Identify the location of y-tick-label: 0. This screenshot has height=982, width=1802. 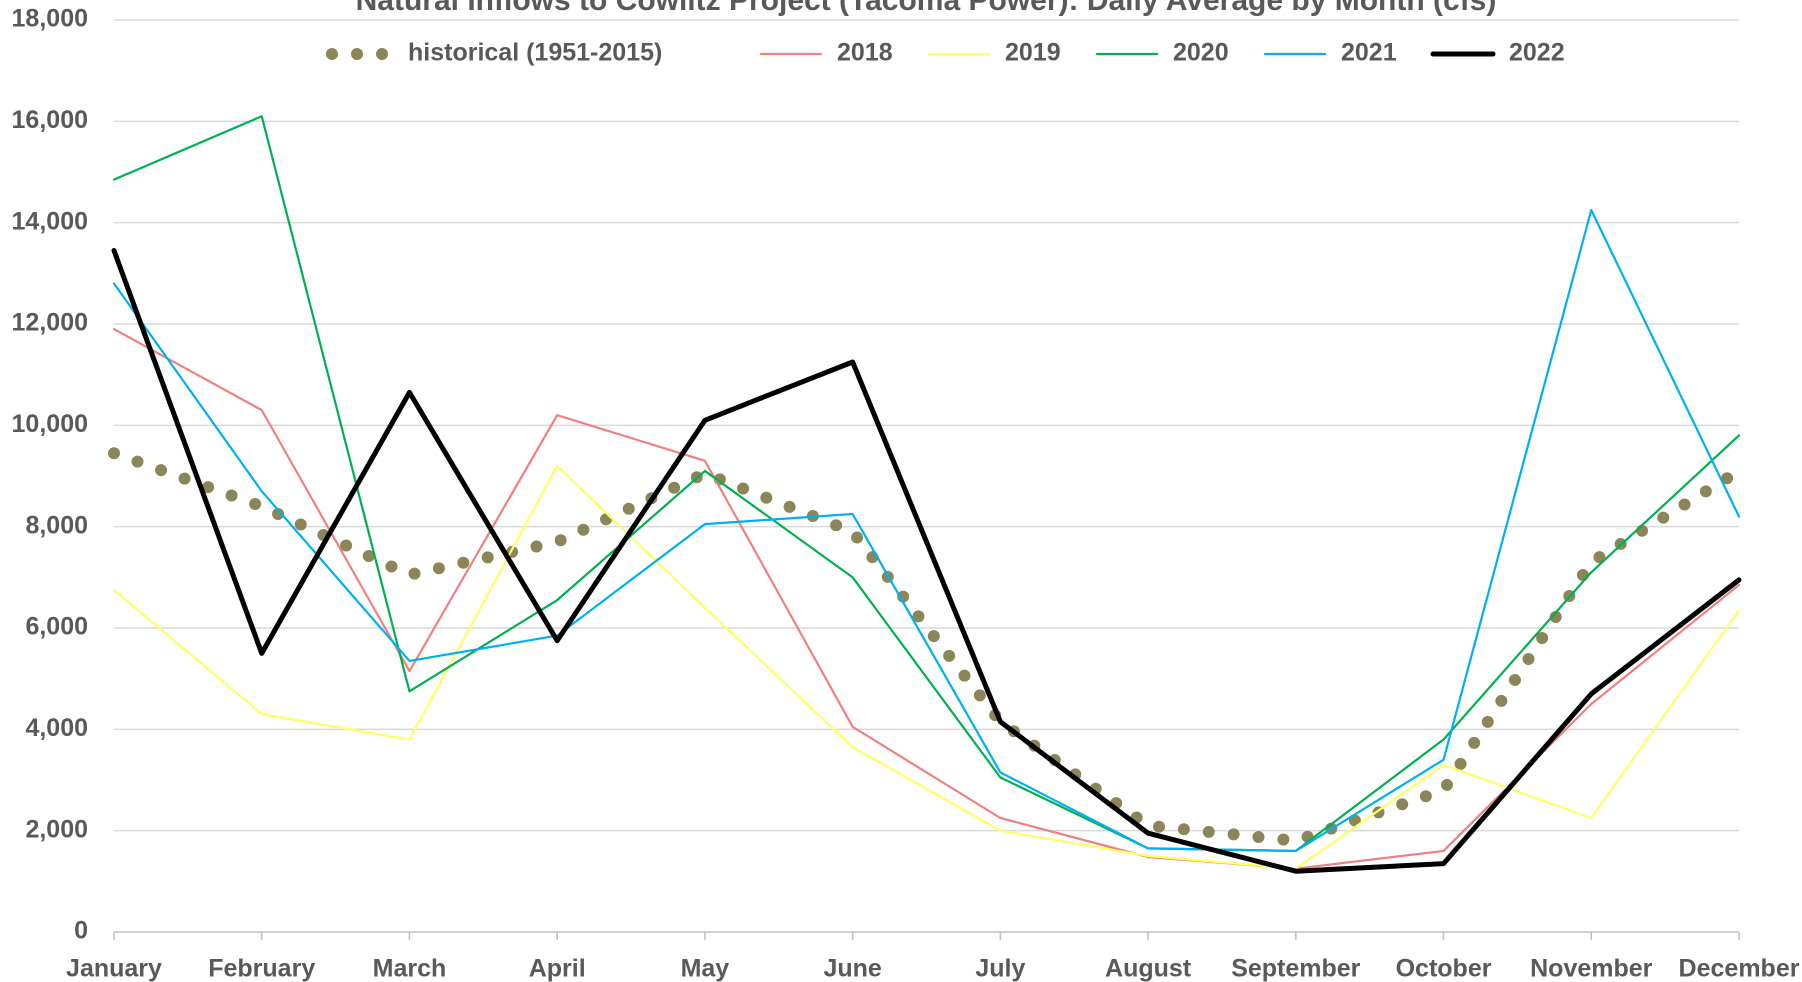
(81, 931).